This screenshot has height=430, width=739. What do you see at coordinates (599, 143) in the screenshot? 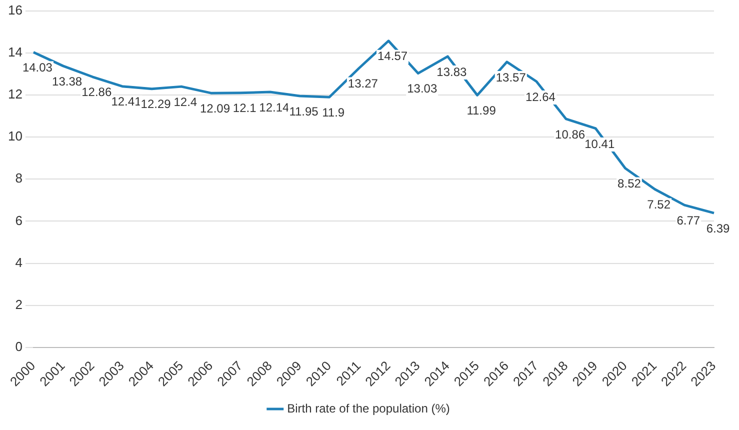
I see `data-label: 10.41` at bounding box center [599, 143].